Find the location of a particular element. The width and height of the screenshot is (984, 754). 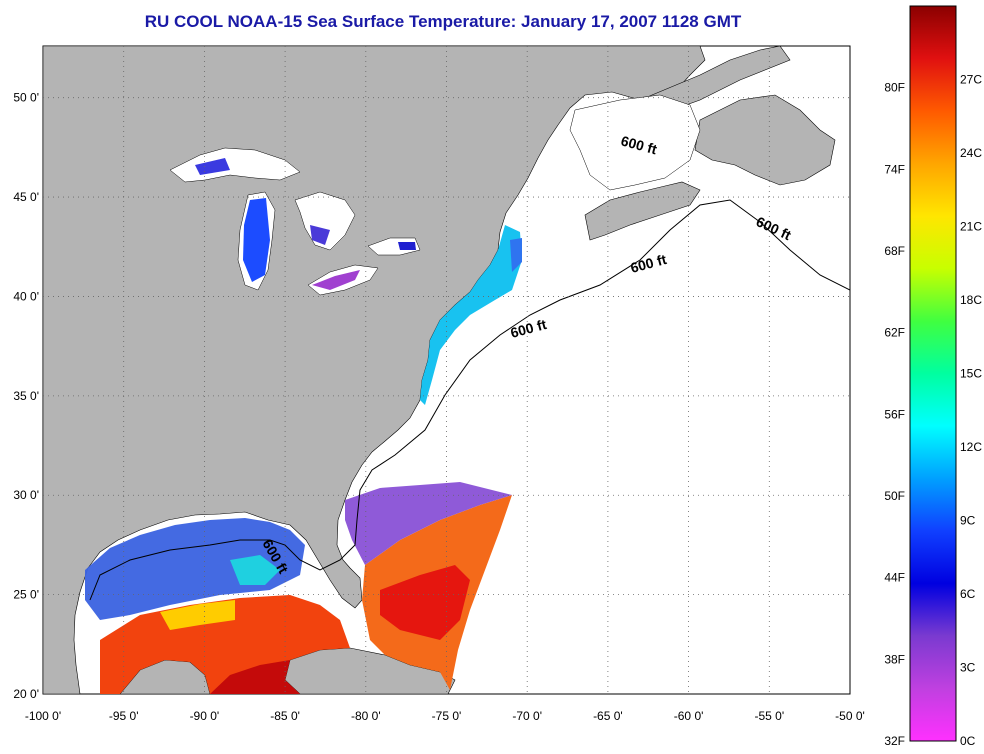

latitude-label: 20 0' is located at coordinates (26, 694).